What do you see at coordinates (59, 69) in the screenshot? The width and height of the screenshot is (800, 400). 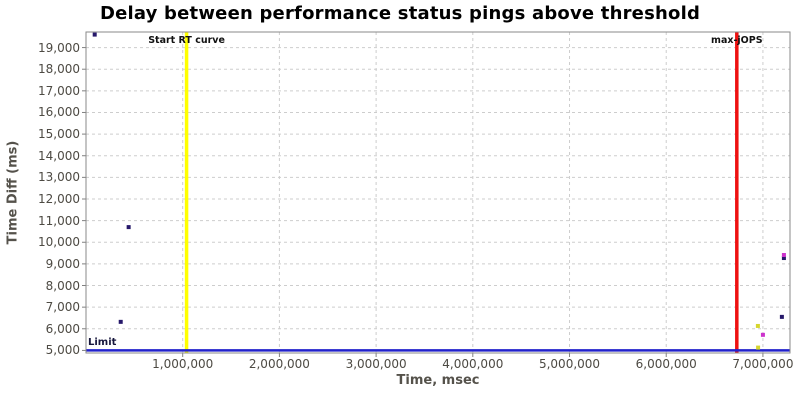 I see `y-tick-label: 18,000` at bounding box center [59, 69].